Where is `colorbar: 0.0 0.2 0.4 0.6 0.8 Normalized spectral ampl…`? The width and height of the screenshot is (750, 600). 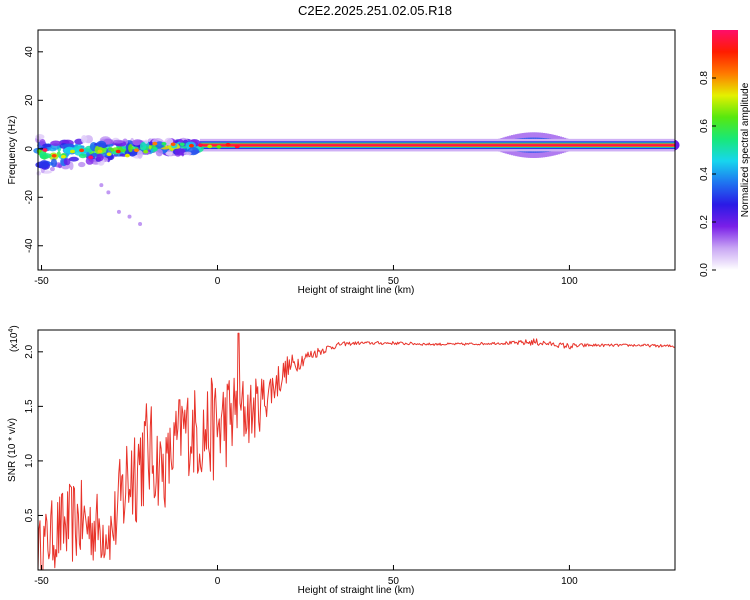
colorbar: 0.0 0.2 0.4 0.6 0.8 Normalized spectral ampl… is located at coordinates (724, 153).